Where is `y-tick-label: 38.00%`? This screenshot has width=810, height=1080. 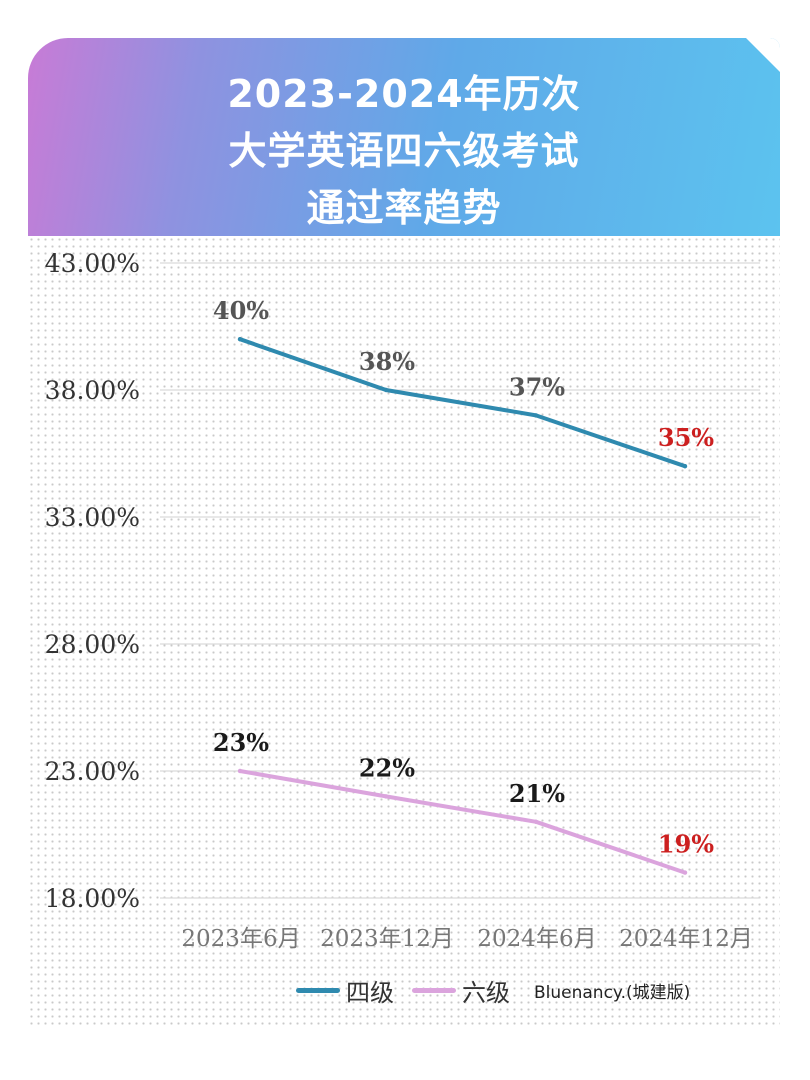
y-tick-label: 38.00% is located at coordinates (92, 390).